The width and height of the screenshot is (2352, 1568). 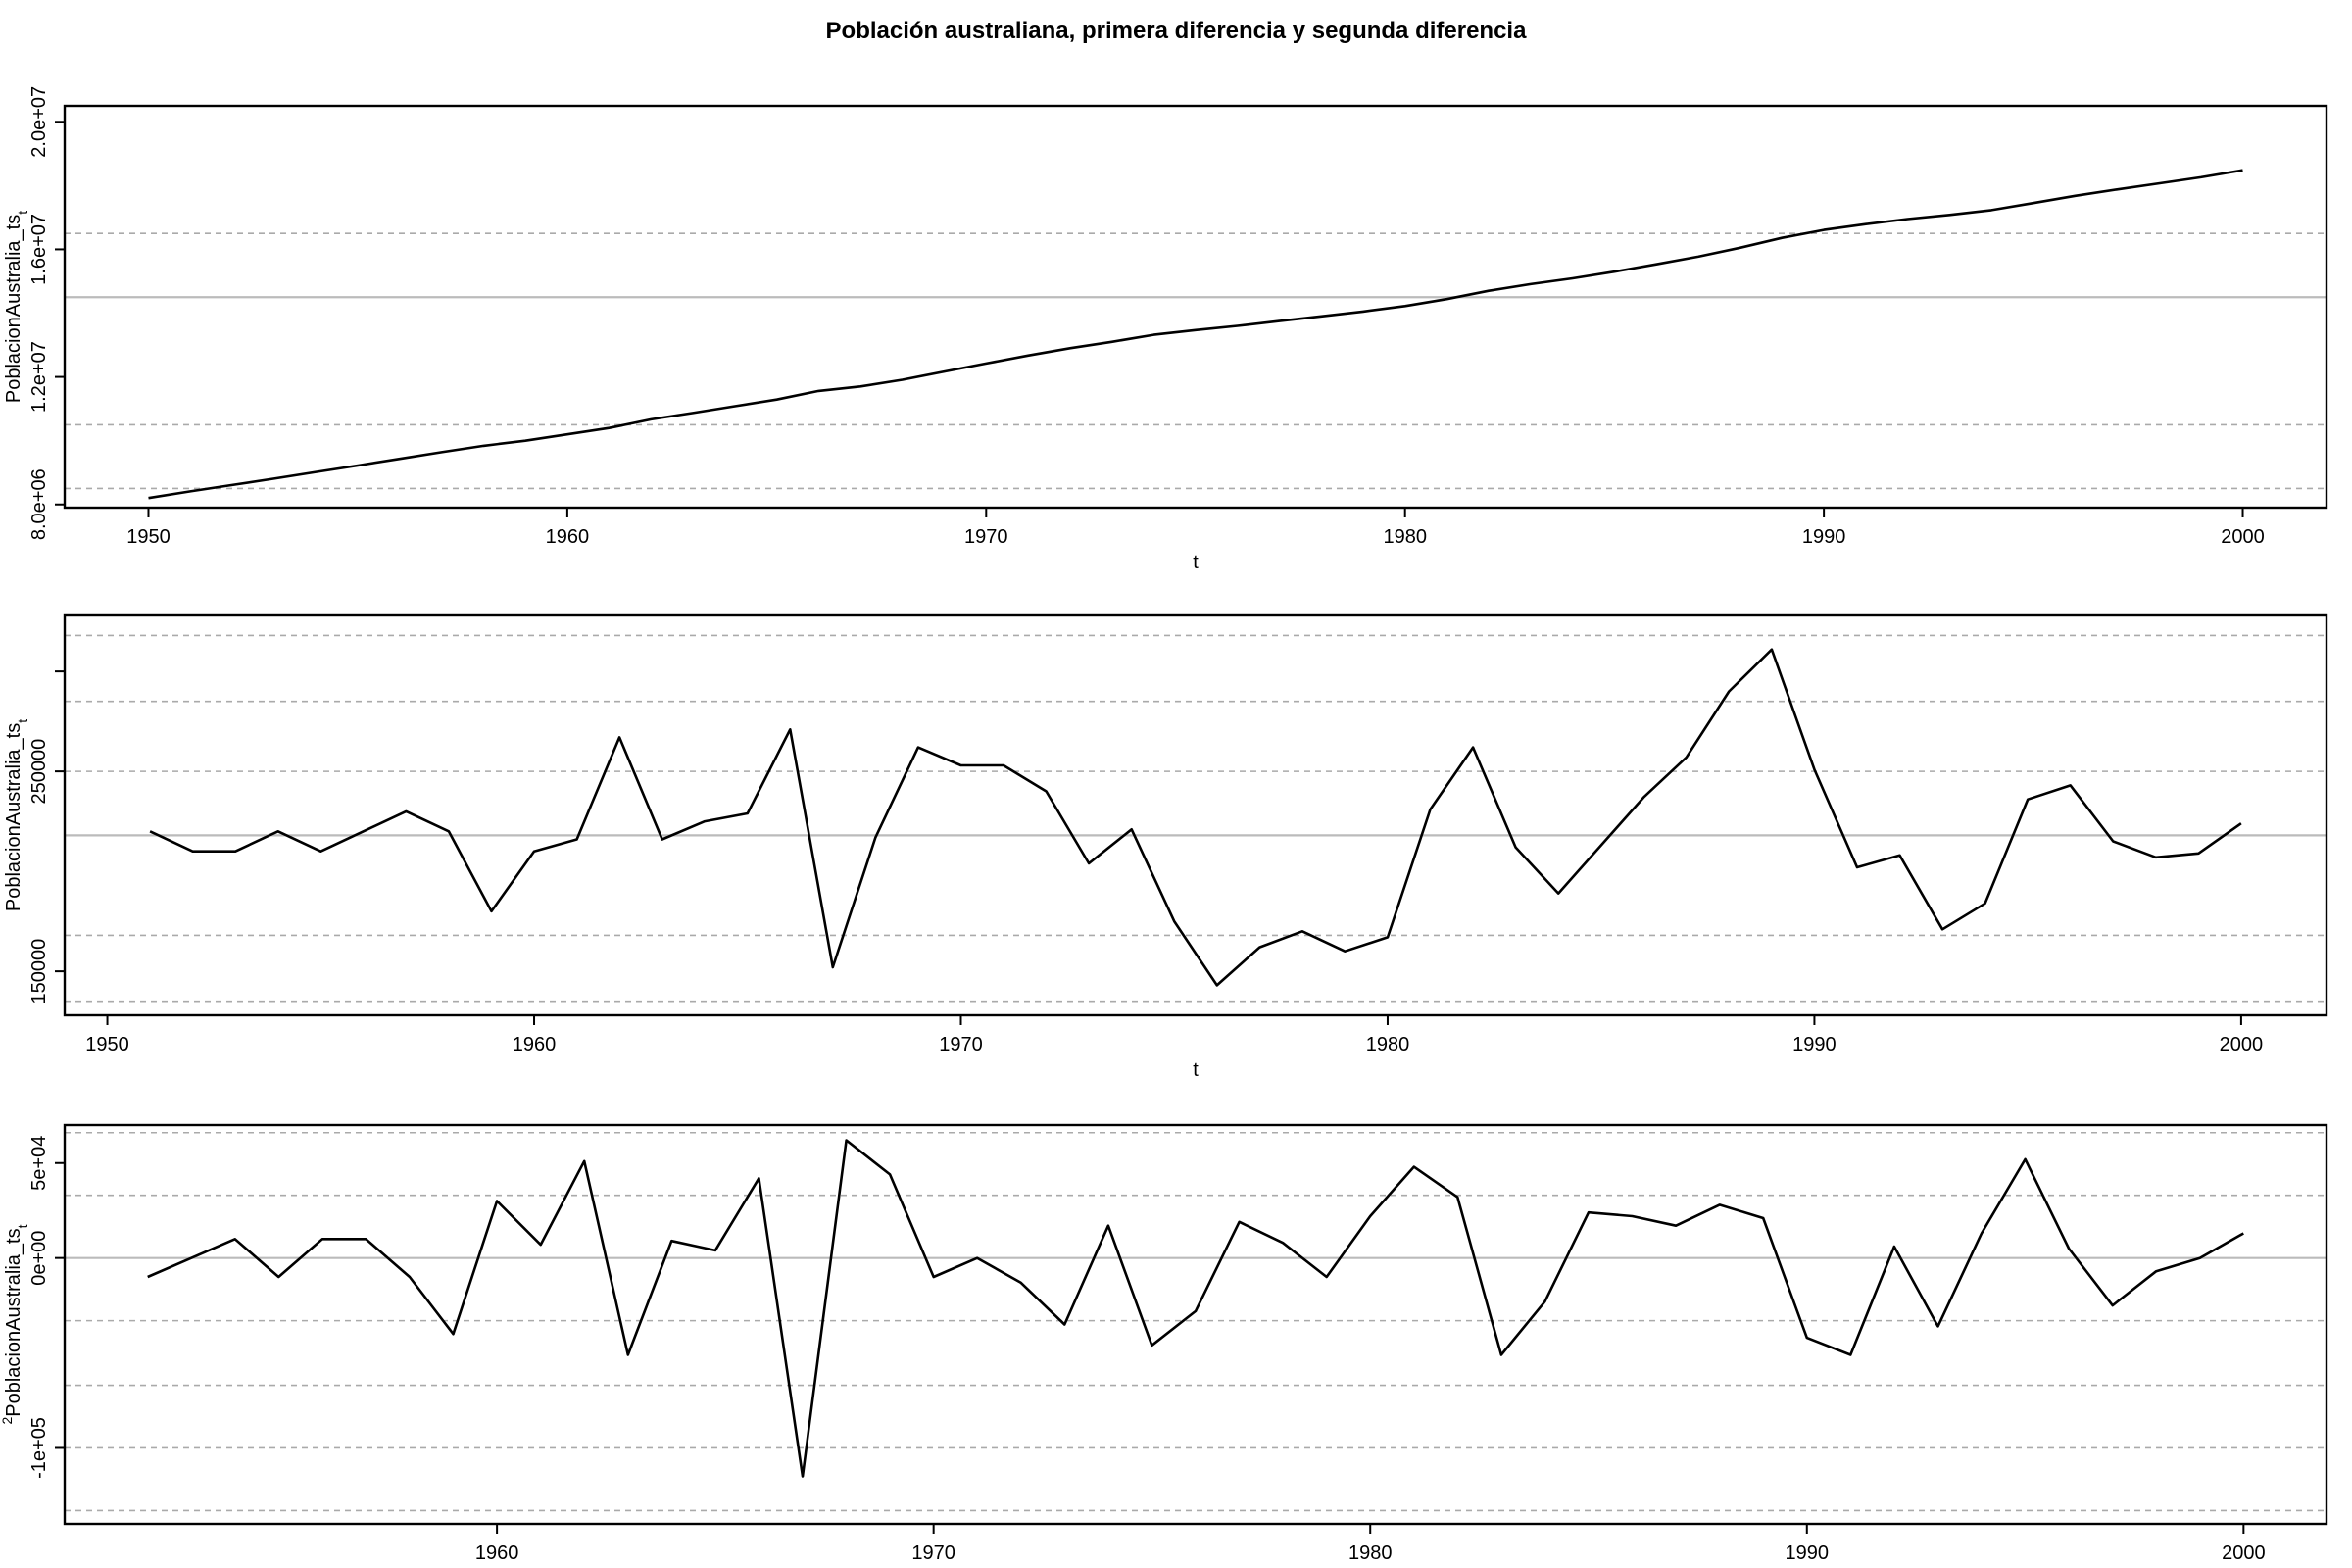 I want to click on y-tick-label: 5e+04, so click(x=39, y=1163).